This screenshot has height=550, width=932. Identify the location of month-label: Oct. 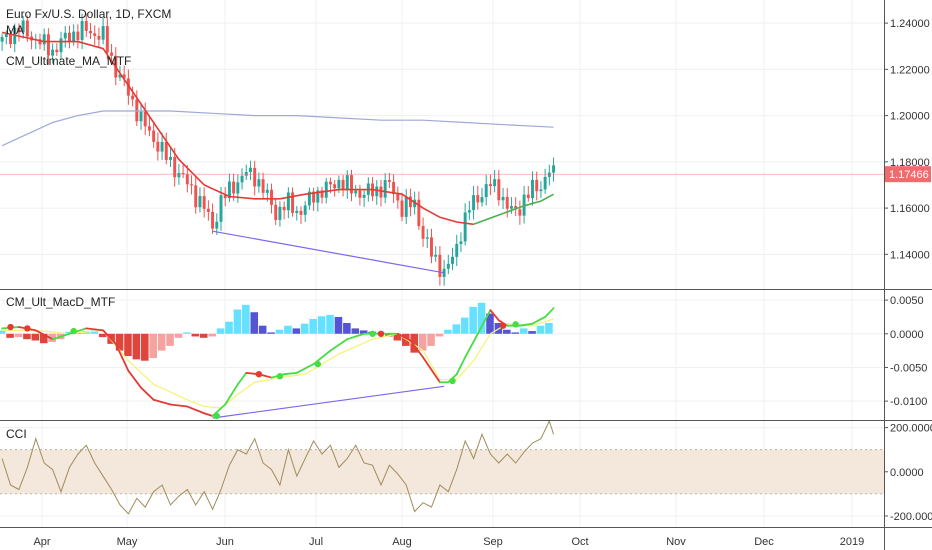
(579, 542).